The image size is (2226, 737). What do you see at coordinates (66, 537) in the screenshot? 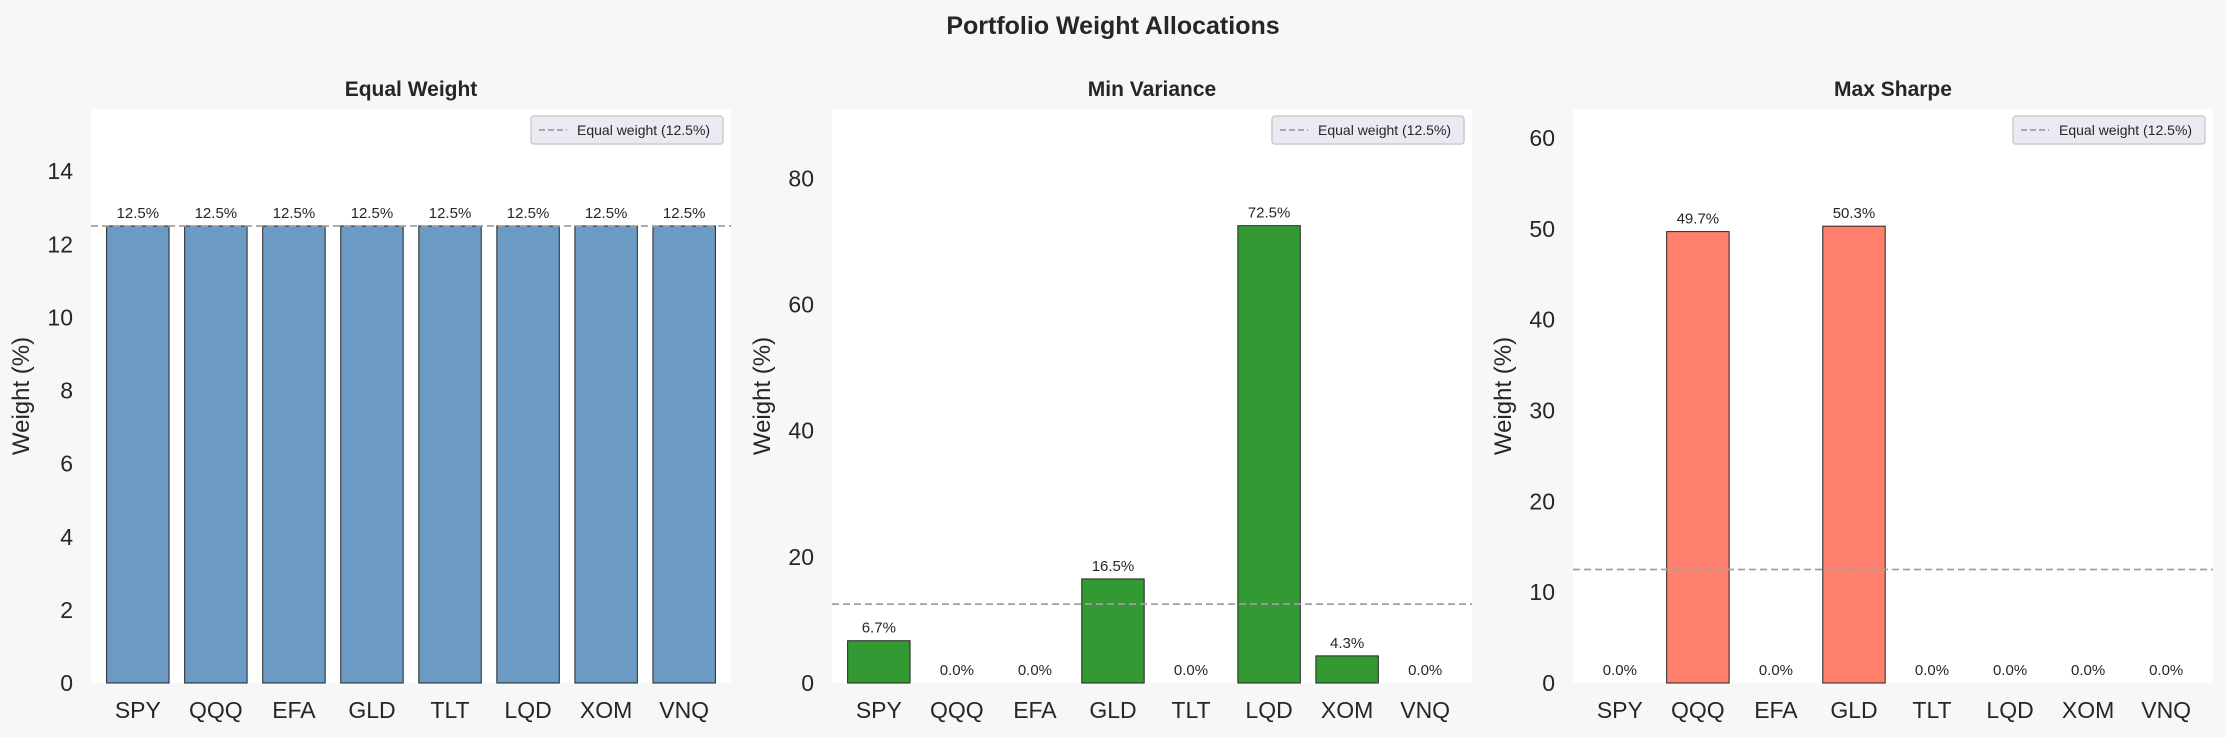
I see `y-tick-label: 4` at bounding box center [66, 537].